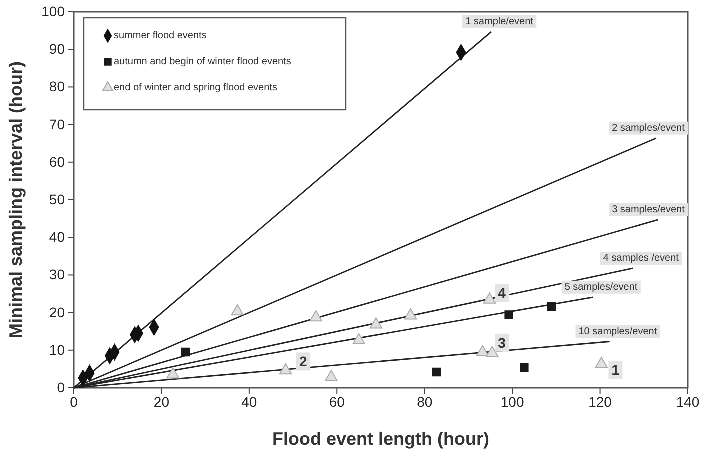 The width and height of the screenshot is (702, 454). I want to click on x-tick-label: 100, so click(512, 402).